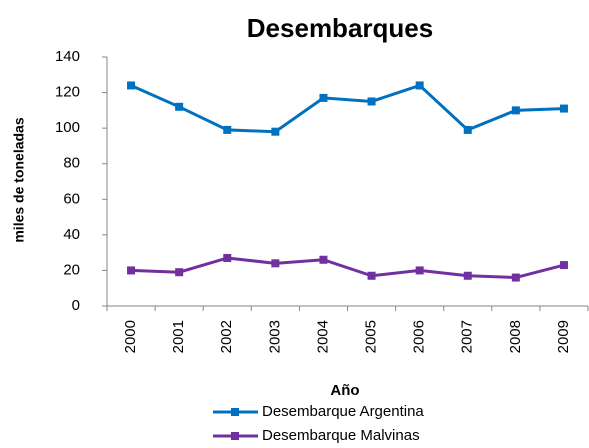  Describe the element at coordinates (341, 435) in the screenshot. I see `legend-label: Desembarque Malvinas` at that location.